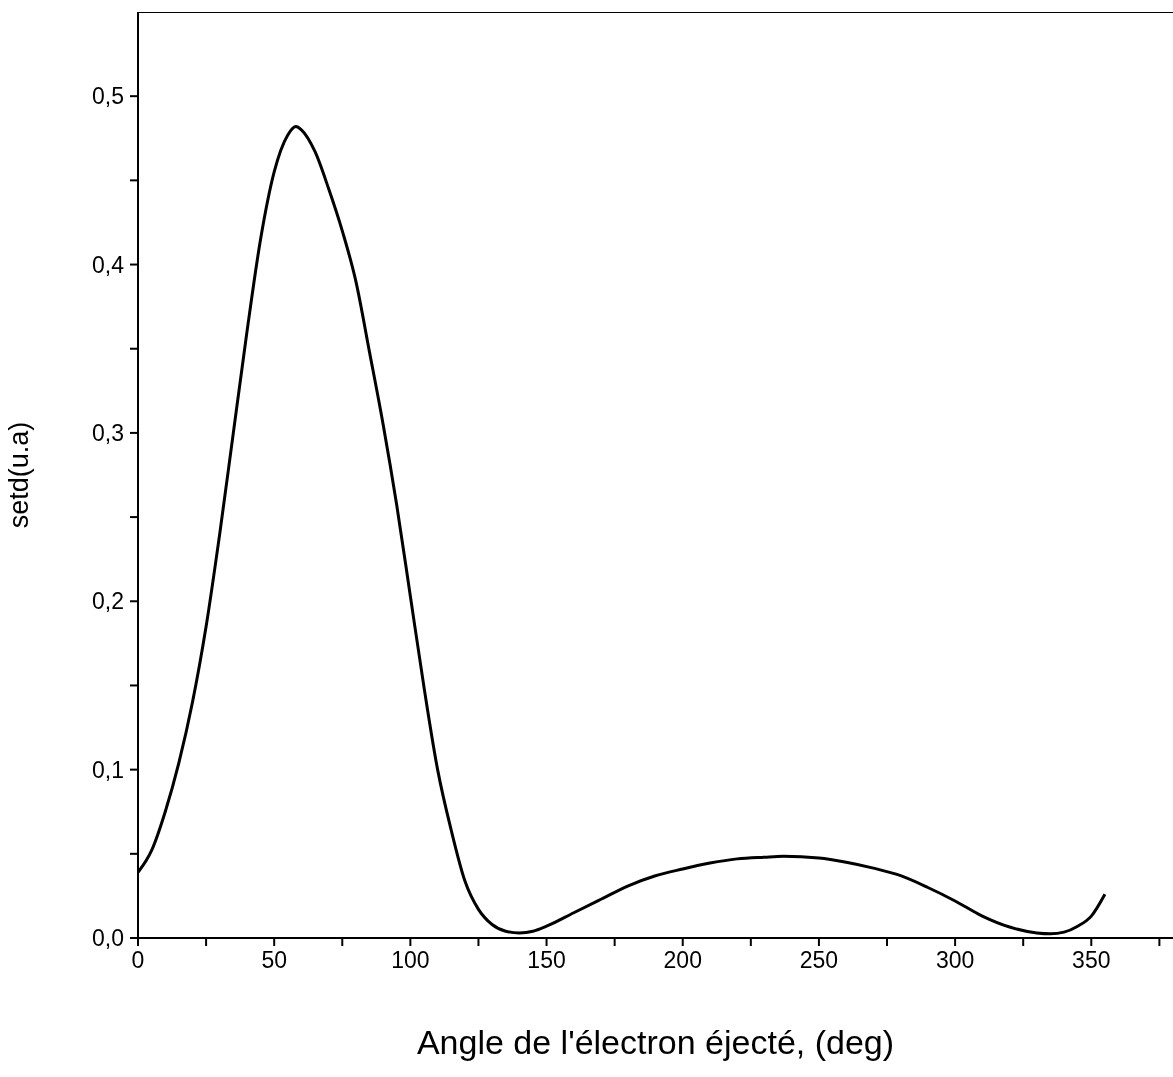 This screenshot has height=1077, width=1173. I want to click on x-axis-title: Angle de l'électron éjecté, (deg), so click(655, 1042).